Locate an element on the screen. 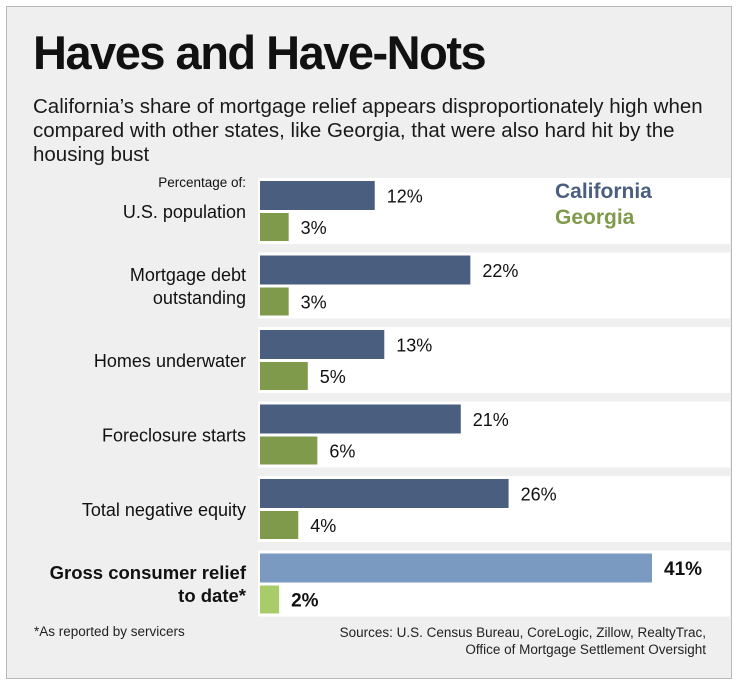 This screenshot has height=687, width=740. legend-california: California is located at coordinates (603, 191).